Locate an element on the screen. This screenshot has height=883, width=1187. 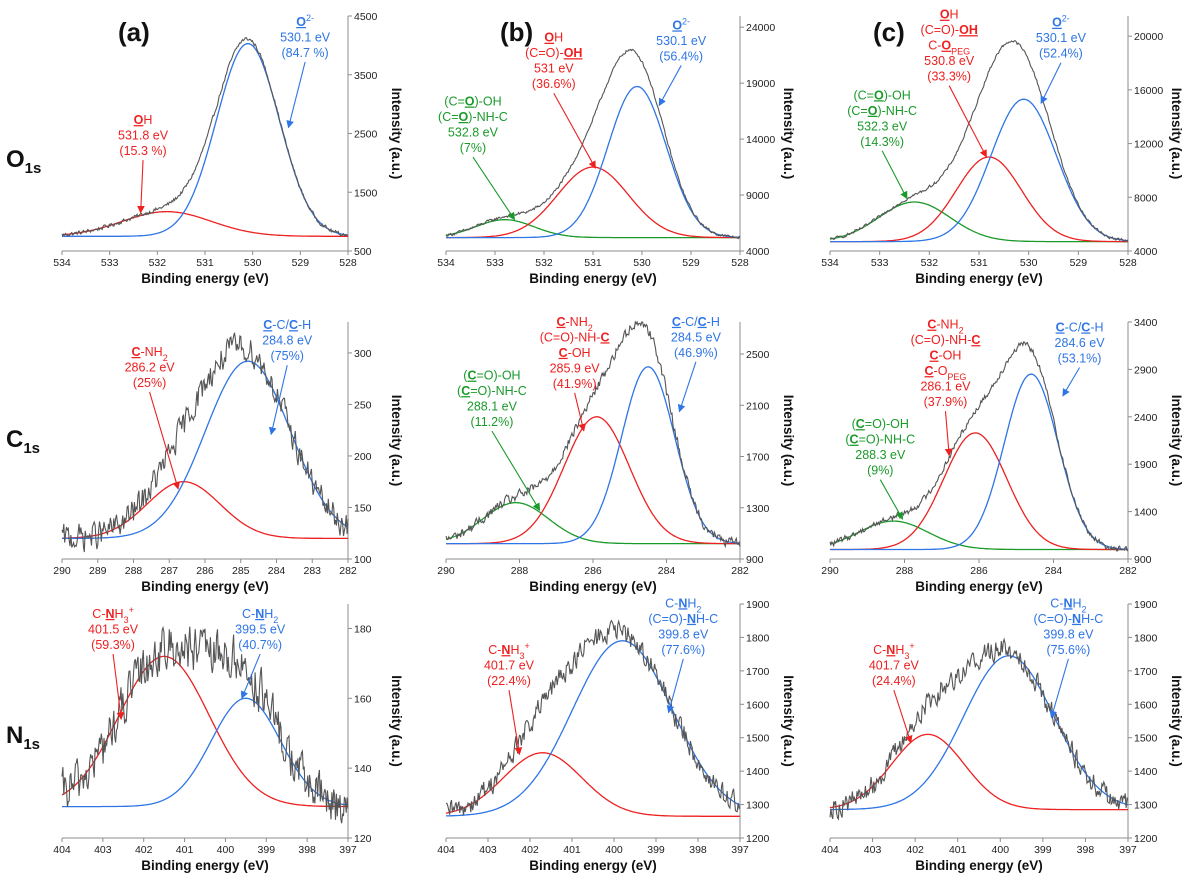
peak-annotation-red: OH (C=O)-OH 531 eV (36.6%) is located at coordinates (560, 100).